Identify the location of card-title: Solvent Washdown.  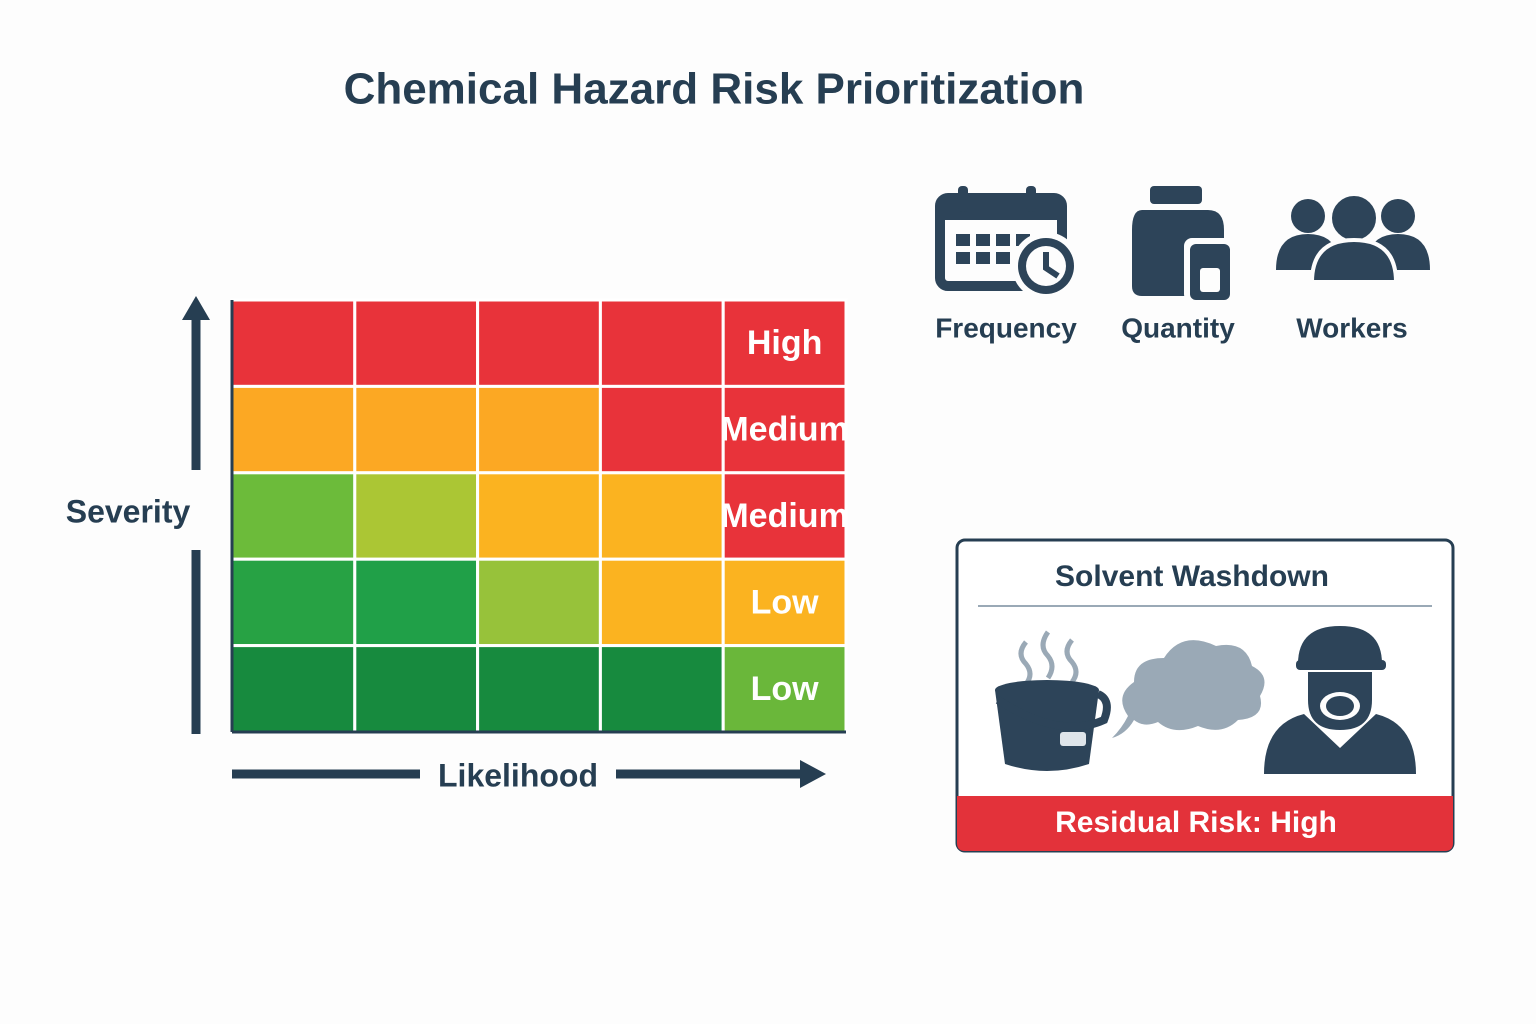
(1192, 576).